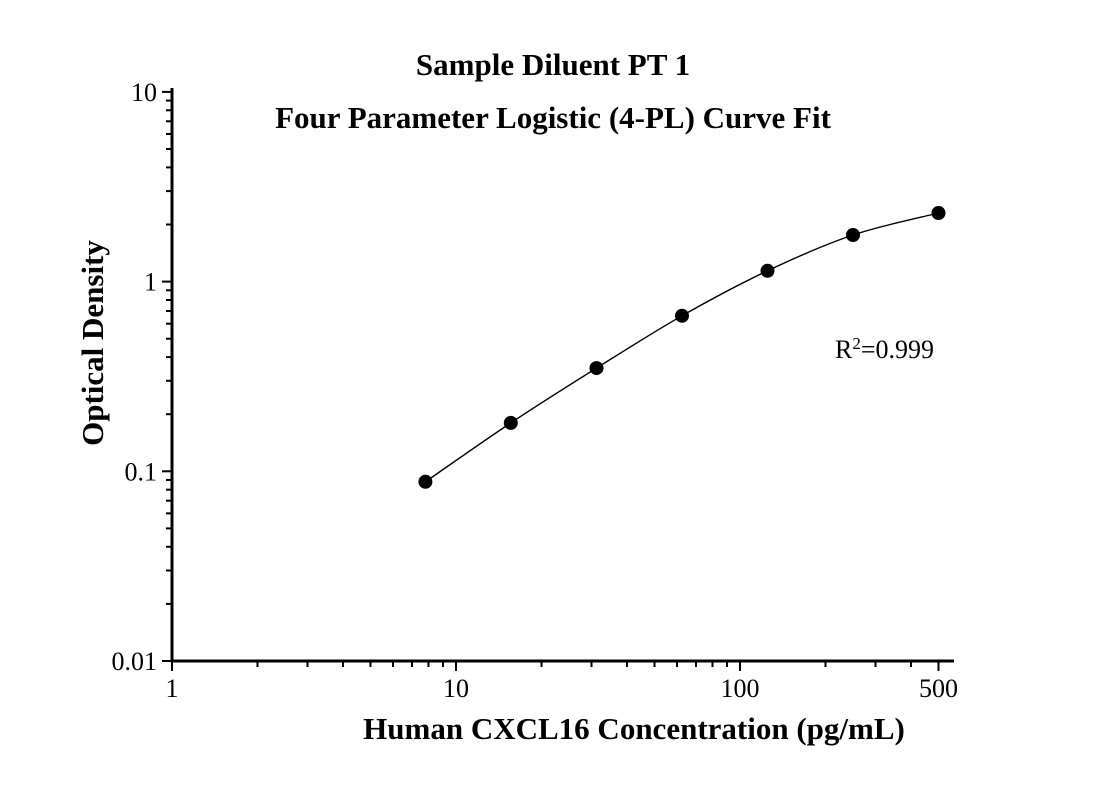 The image size is (1106, 794). What do you see at coordinates (150, 282) in the screenshot?
I see `y-tick-label: 1` at bounding box center [150, 282].